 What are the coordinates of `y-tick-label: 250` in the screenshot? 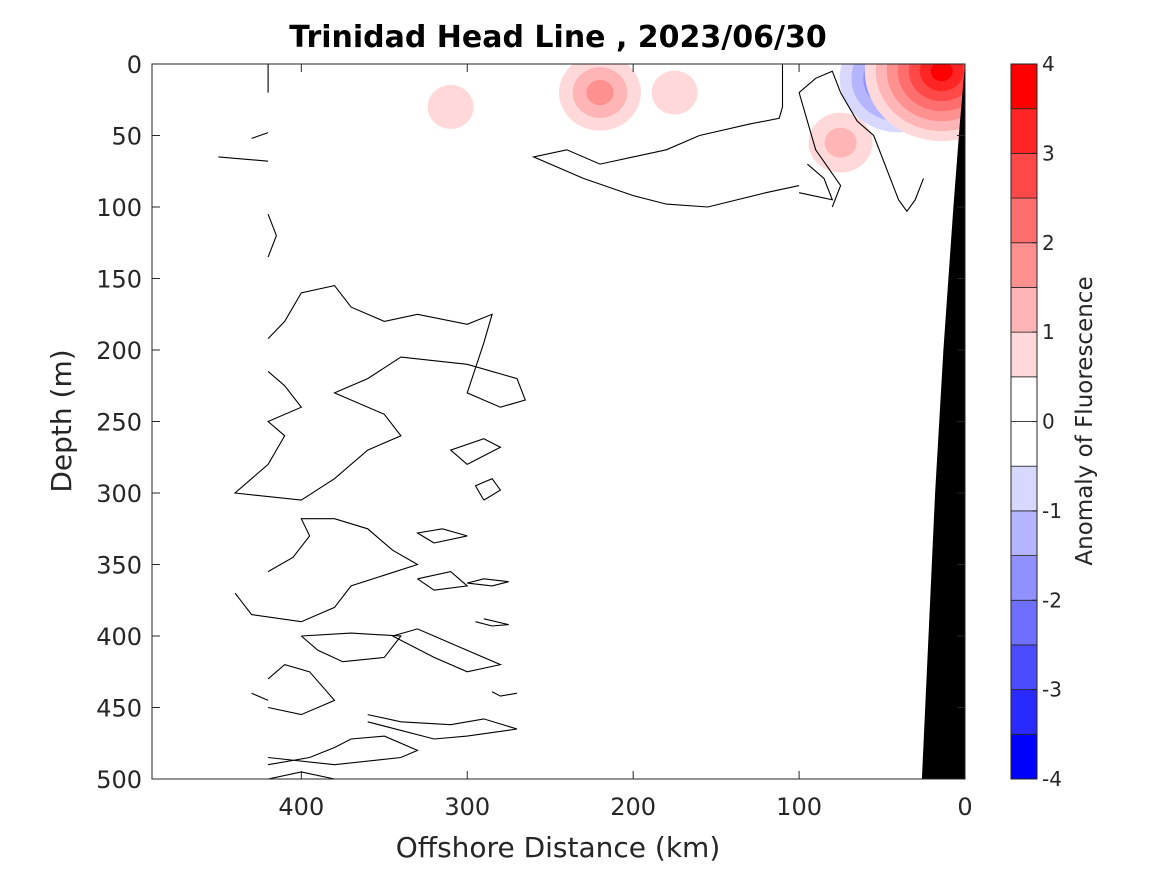 It's located at (119, 423).